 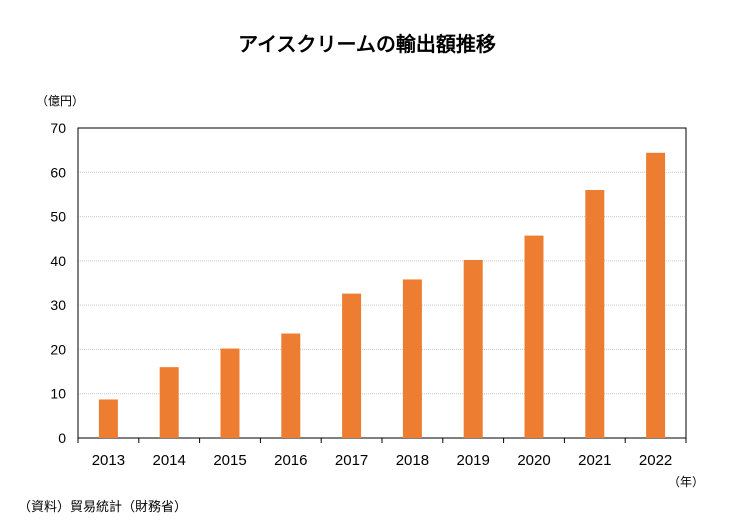 I want to click on x-tick-label: 2019, so click(x=473, y=460).